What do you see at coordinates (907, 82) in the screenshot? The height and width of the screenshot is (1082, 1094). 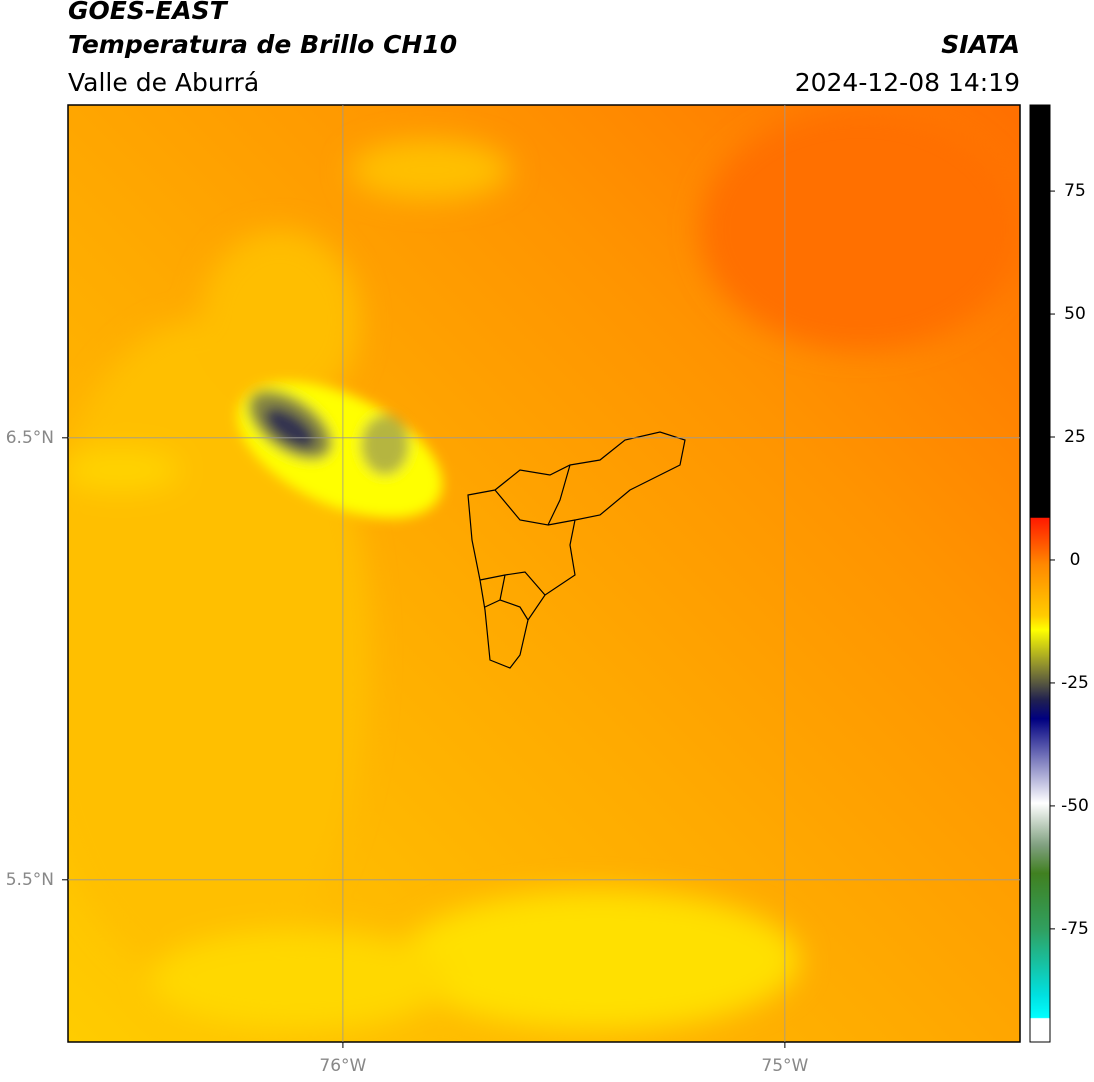 I see `datetime: 2024-12-08 14:19` at bounding box center [907, 82].